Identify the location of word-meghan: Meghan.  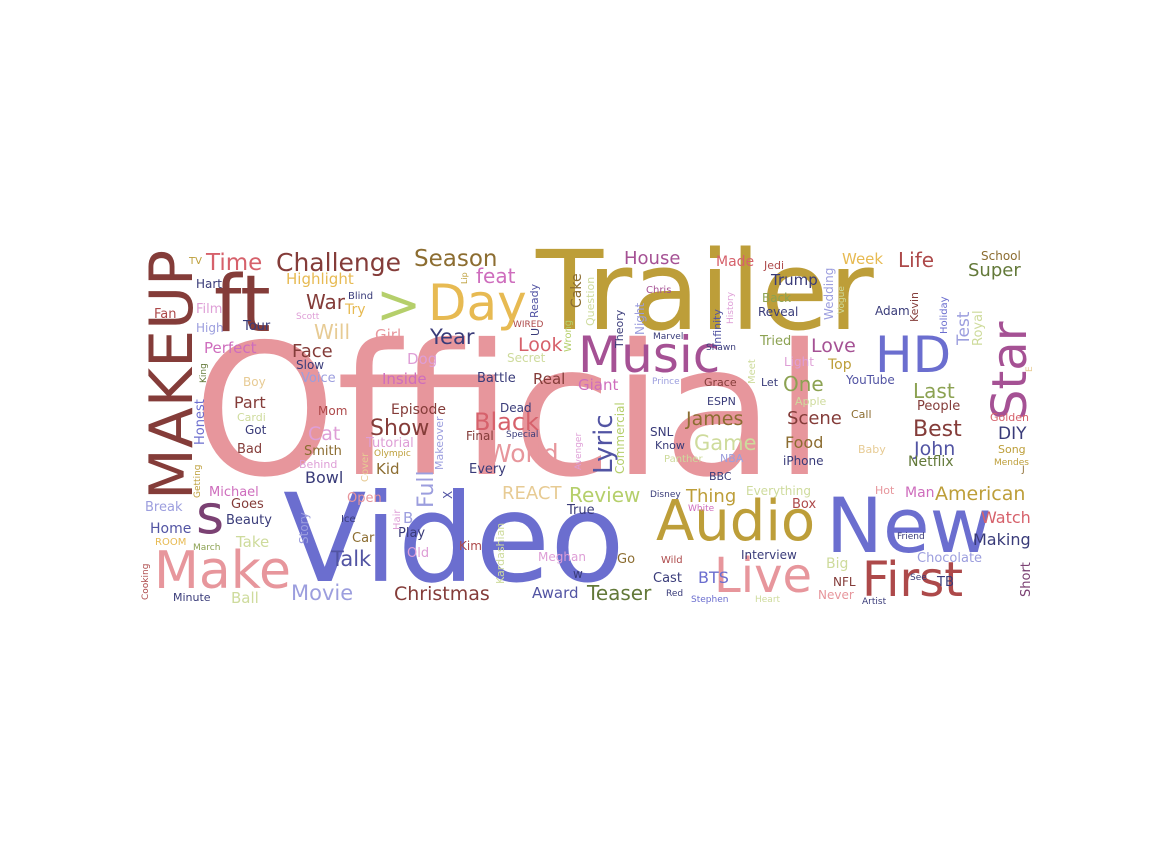
(562, 557).